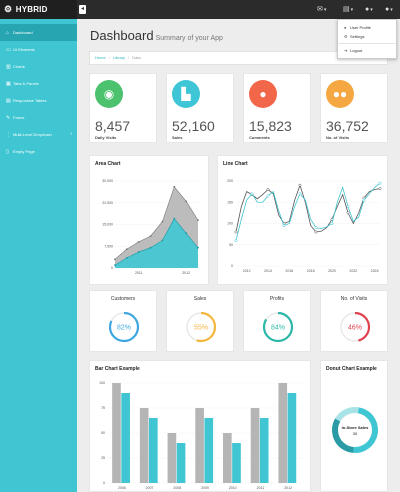  What do you see at coordinates (38, 83) in the screenshot?
I see `sidebar-item-tabs-panels: ▦ Tabs & Panels` at bounding box center [38, 83].